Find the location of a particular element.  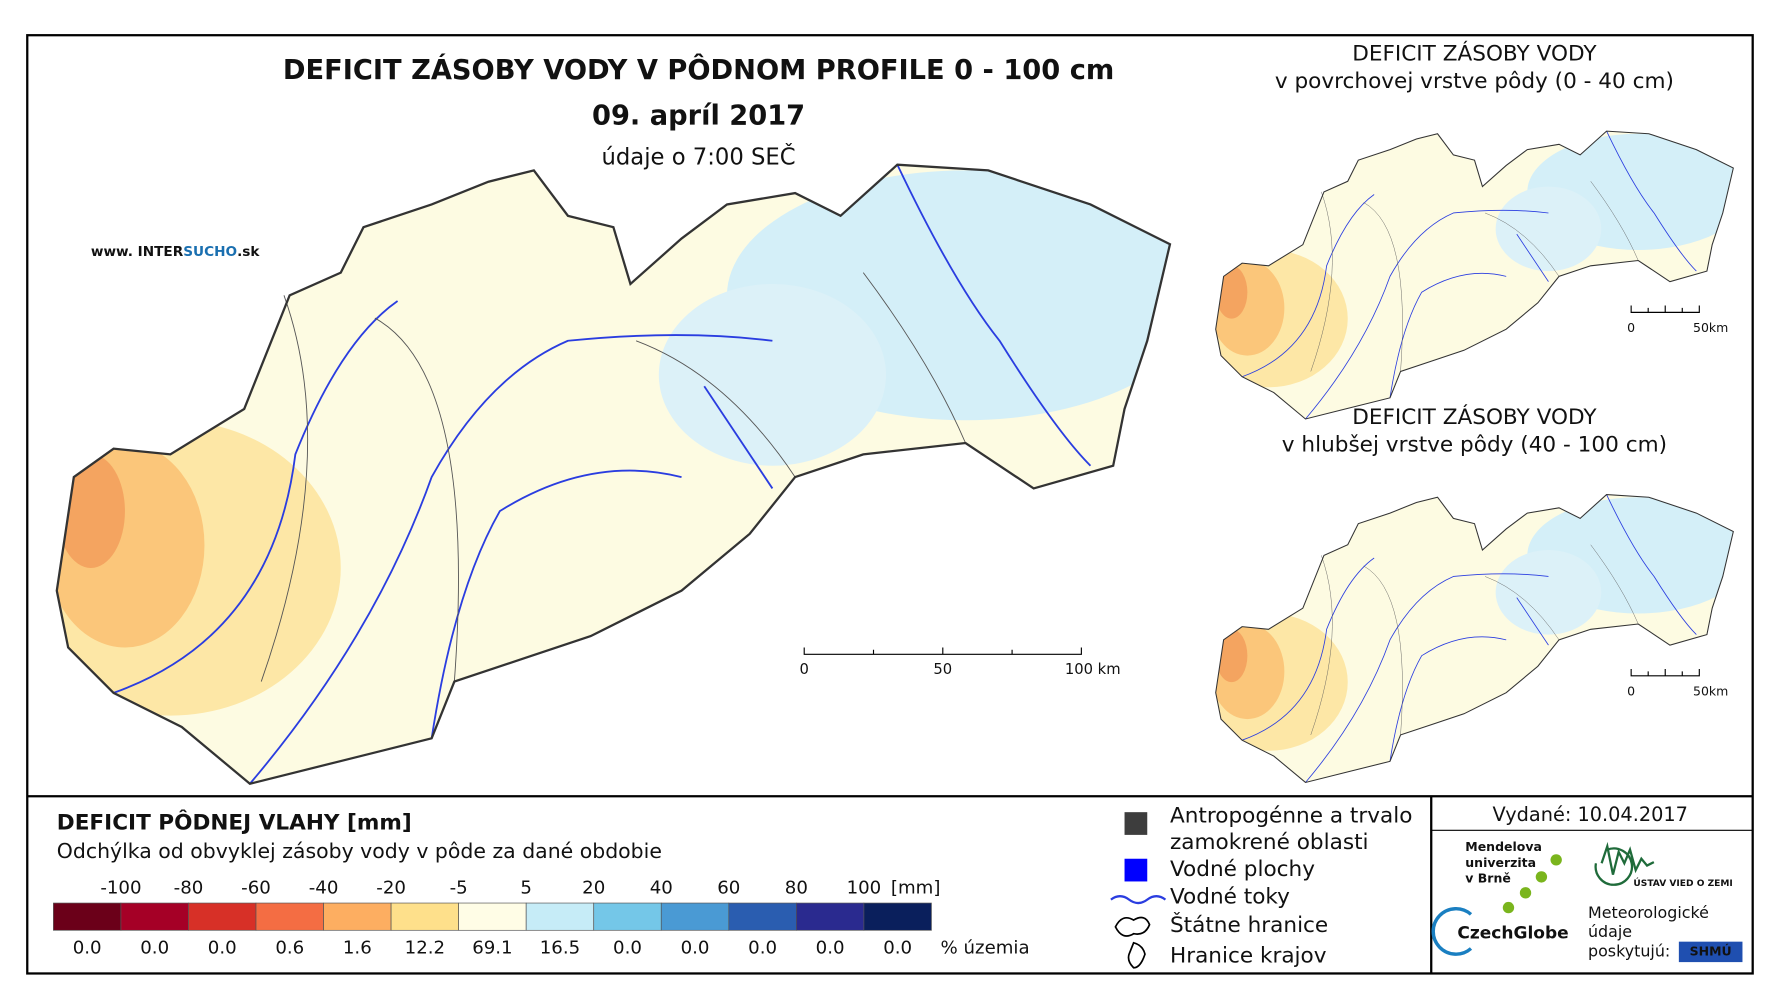

legend-share-unit: % územia is located at coordinates (985, 947).